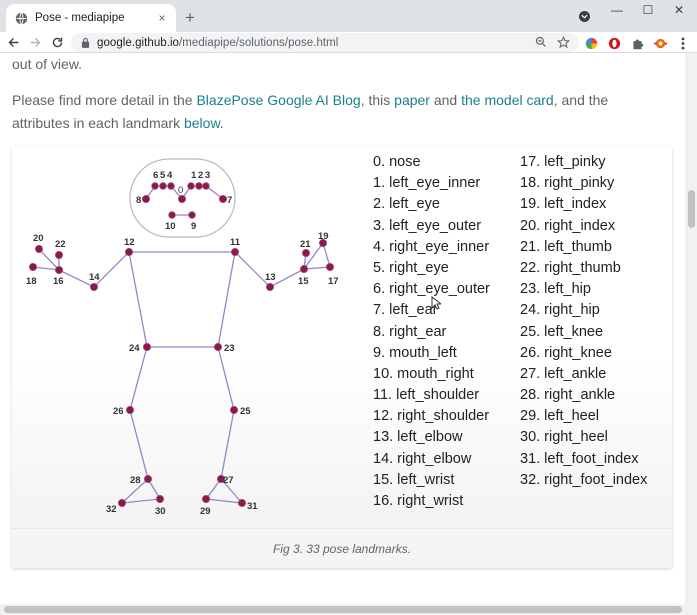 The width and height of the screenshot is (697, 615). What do you see at coordinates (98, 123) in the screenshot?
I see `detail-text: attributes in each landmark` at bounding box center [98, 123].